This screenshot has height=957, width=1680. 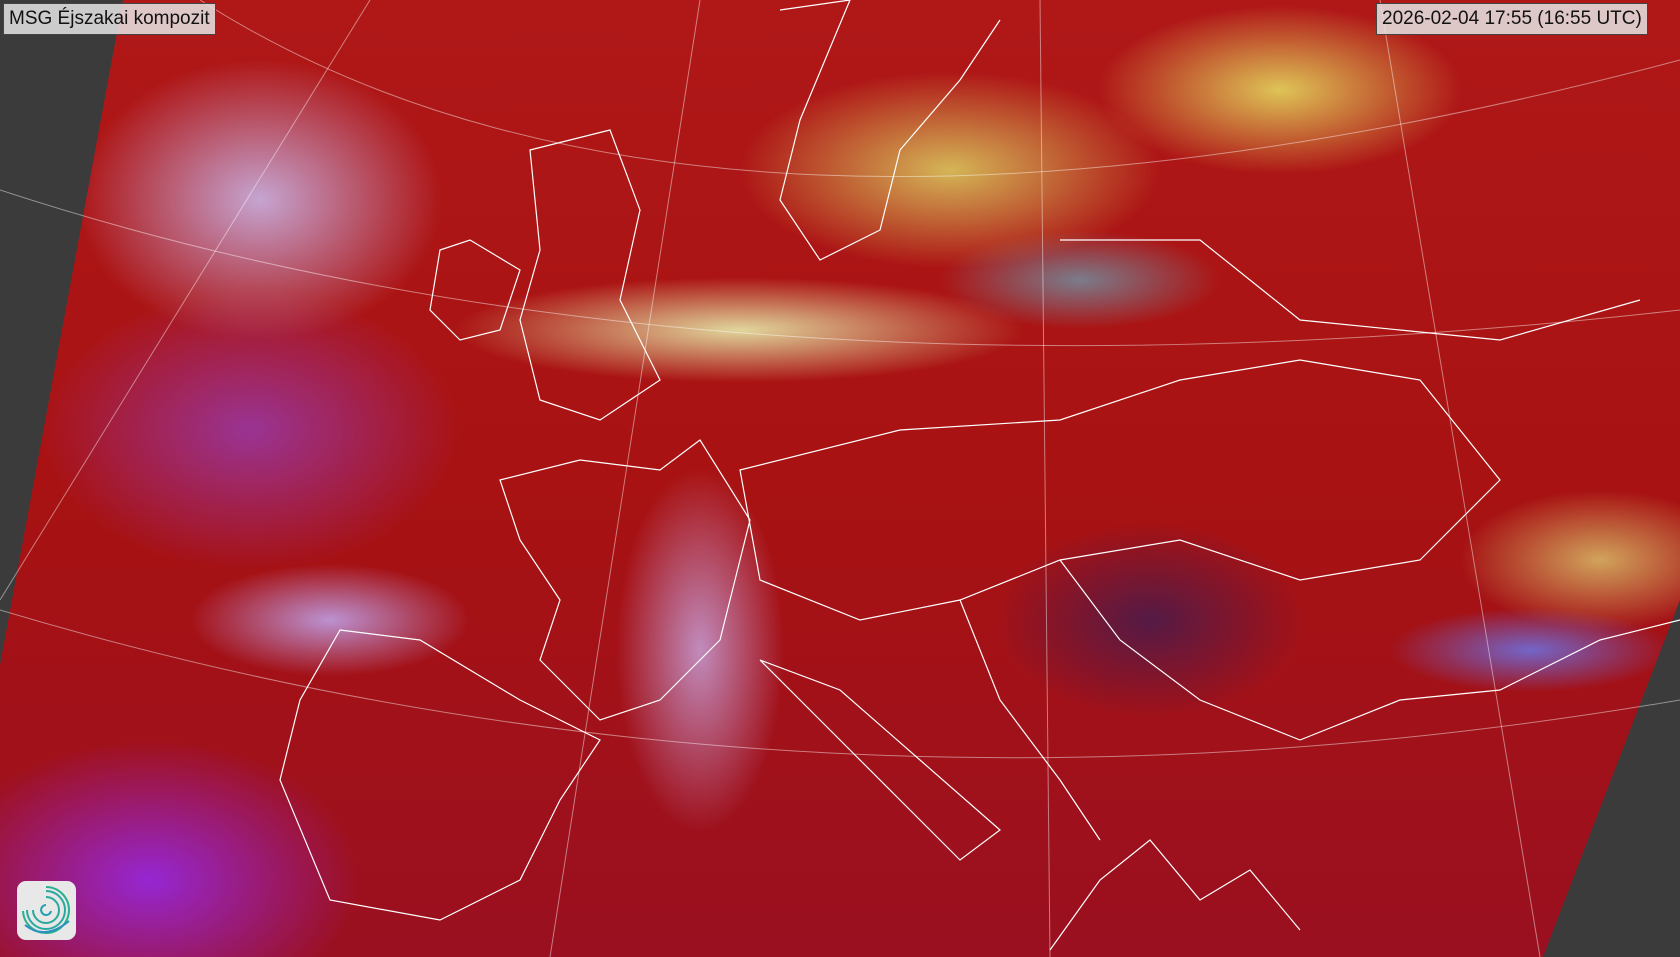 I want to click on spiral-logo-icon, so click(x=46, y=910).